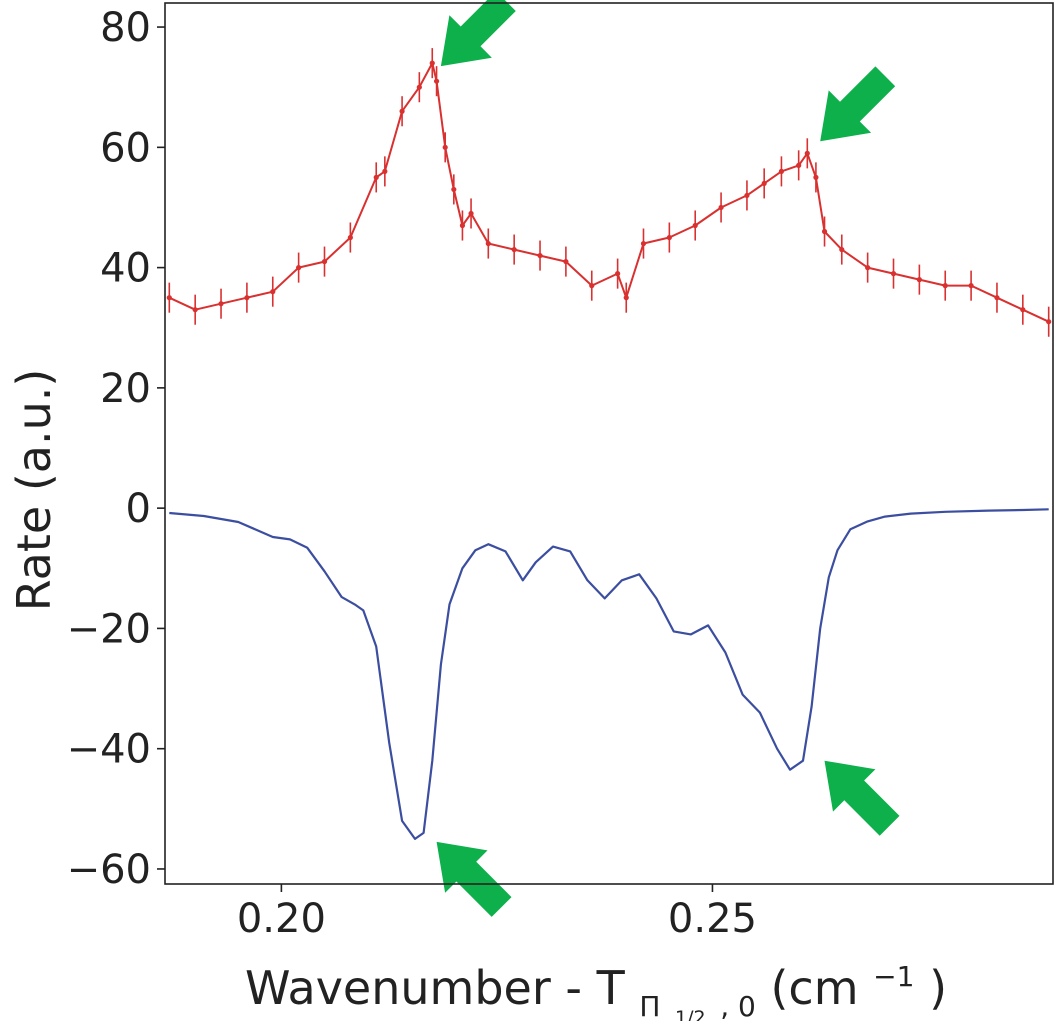  I want to click on x-axis-title-subscript: Π, so click(649, 1005).